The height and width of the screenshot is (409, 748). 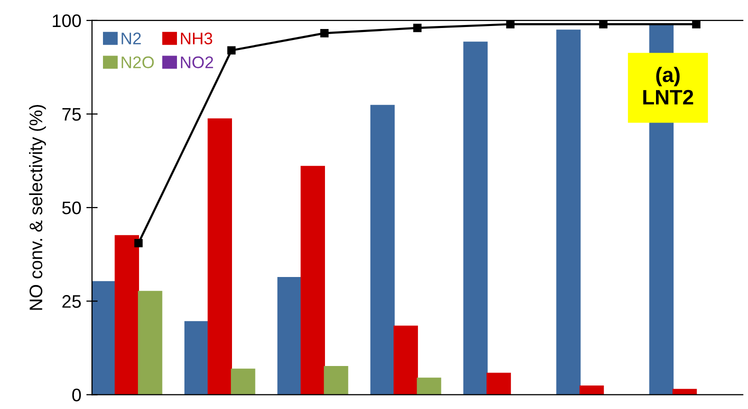 I want to click on annotation: (a) LNT2, so click(x=668, y=85).